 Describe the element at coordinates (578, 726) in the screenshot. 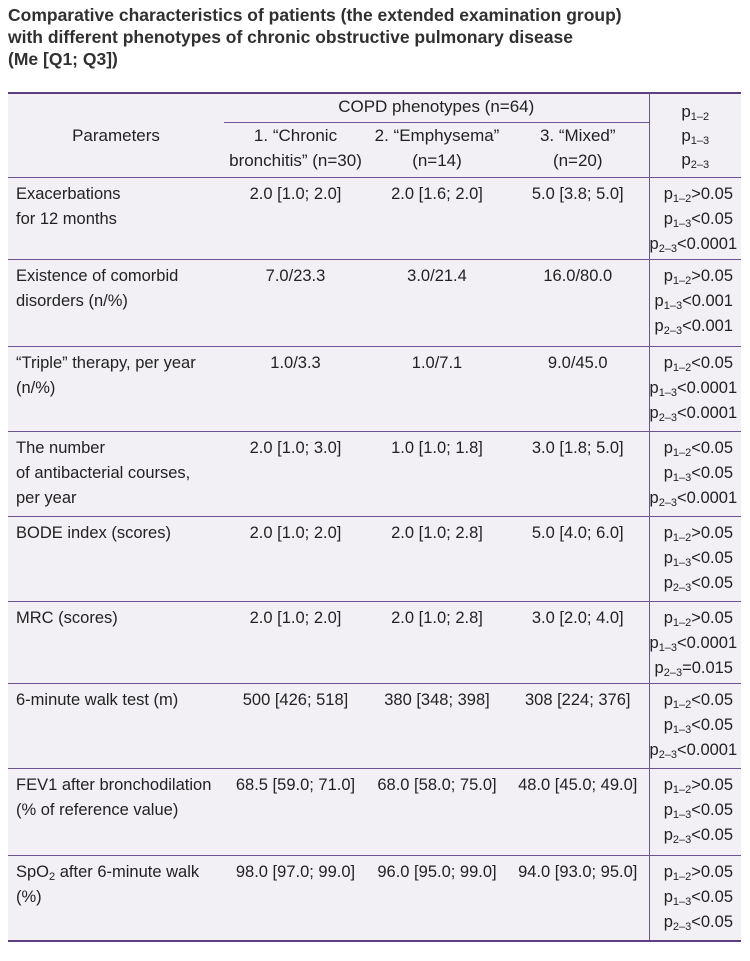

I see `value-cell-phenotype-3: 308 [224; 376]` at that location.